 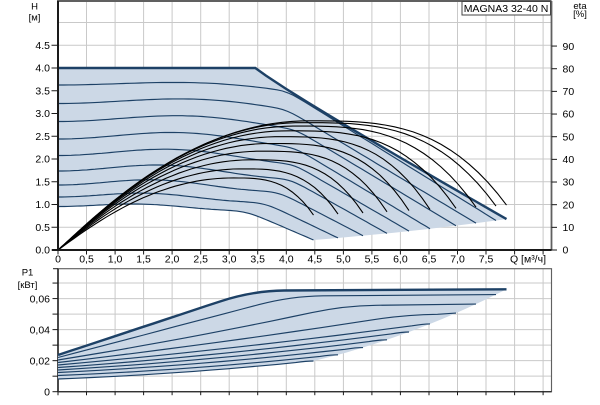 What do you see at coordinates (42, 69) in the screenshot?
I see `svg-text: 4.0` at bounding box center [42, 69].